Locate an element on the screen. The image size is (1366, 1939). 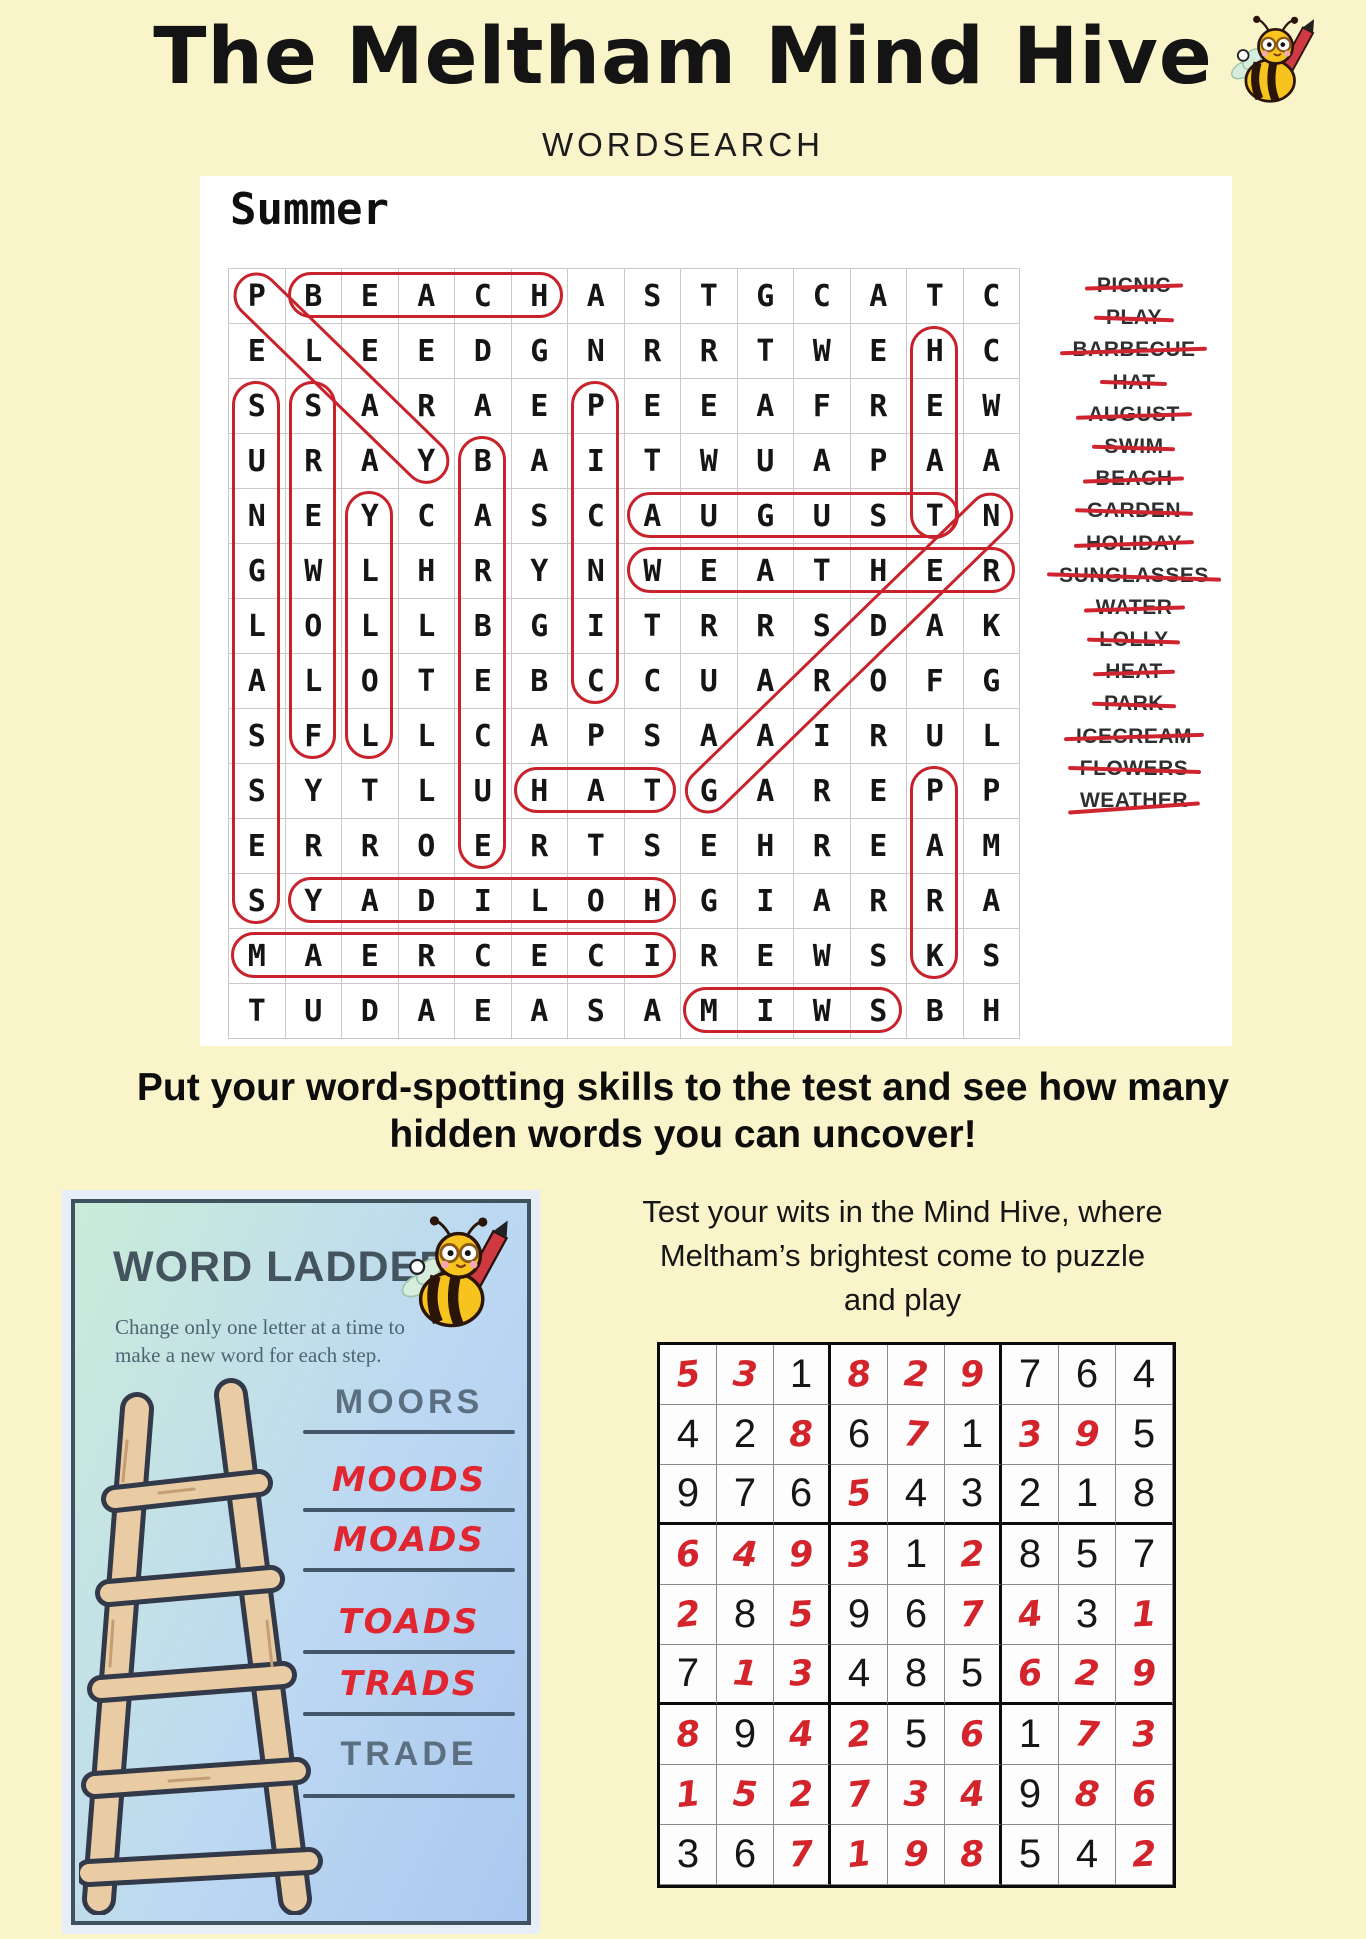
prompt-line-2: hidden words you can uncover! is located at coordinates (683, 1134).